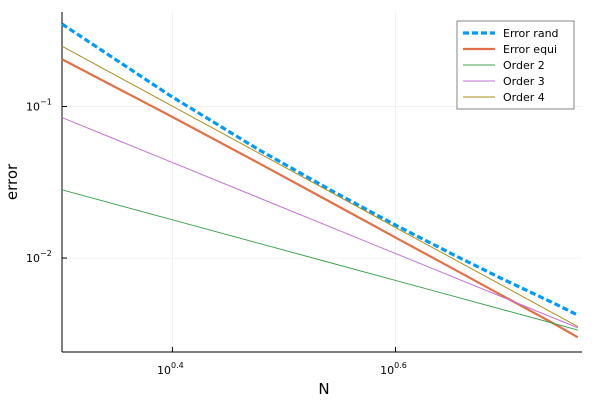  Describe the element at coordinates (323, 389) in the screenshot. I see `x-axis-title: N` at that location.